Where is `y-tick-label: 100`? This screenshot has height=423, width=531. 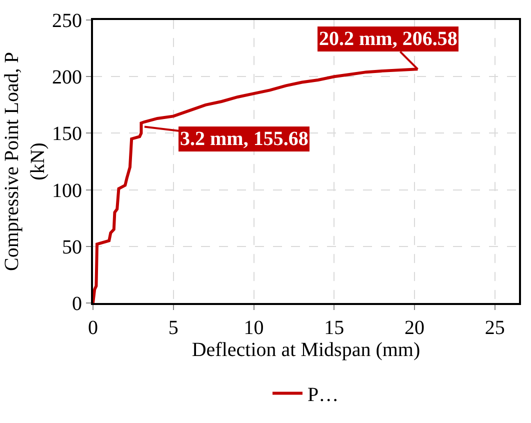
y-tick-label: 100 is located at coordinates (67, 191).